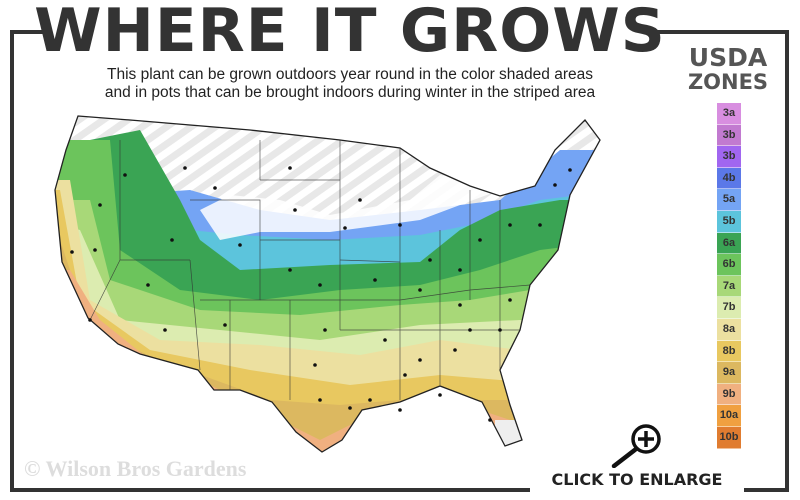 The height and width of the screenshot is (500, 800). What do you see at coordinates (729, 178) in the screenshot?
I see `legend-zone-4b: 4b` at bounding box center [729, 178].